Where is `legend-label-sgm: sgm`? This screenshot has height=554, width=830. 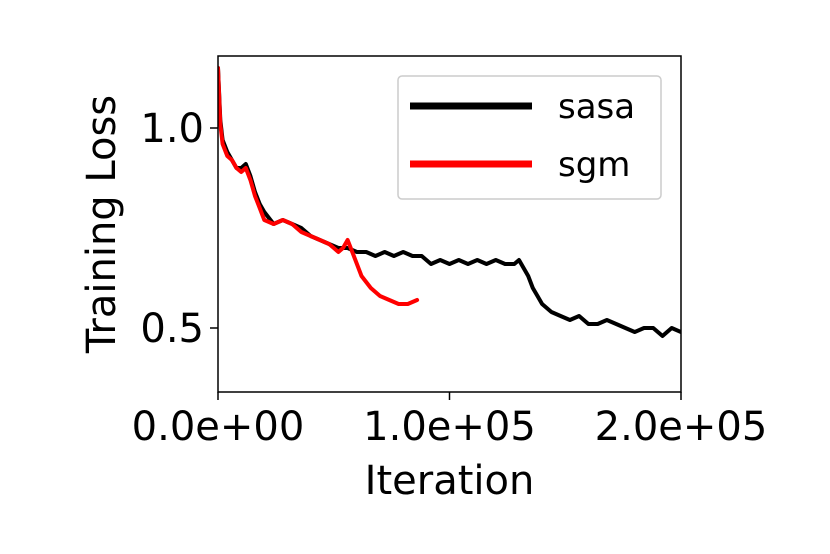 legend-label-sgm: sgm is located at coordinates (594, 165).